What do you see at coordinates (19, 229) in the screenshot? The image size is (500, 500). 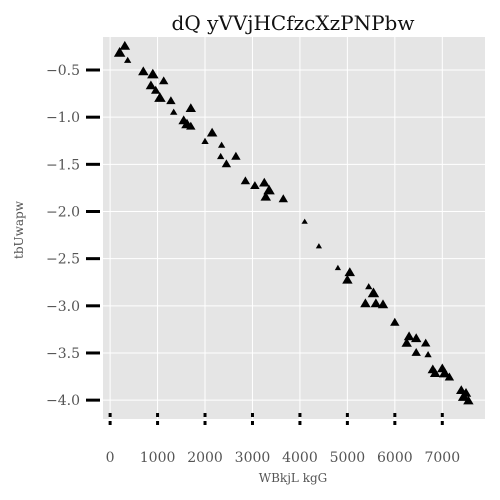 I see `y-axis-label: tbUwapw` at bounding box center [19, 229].